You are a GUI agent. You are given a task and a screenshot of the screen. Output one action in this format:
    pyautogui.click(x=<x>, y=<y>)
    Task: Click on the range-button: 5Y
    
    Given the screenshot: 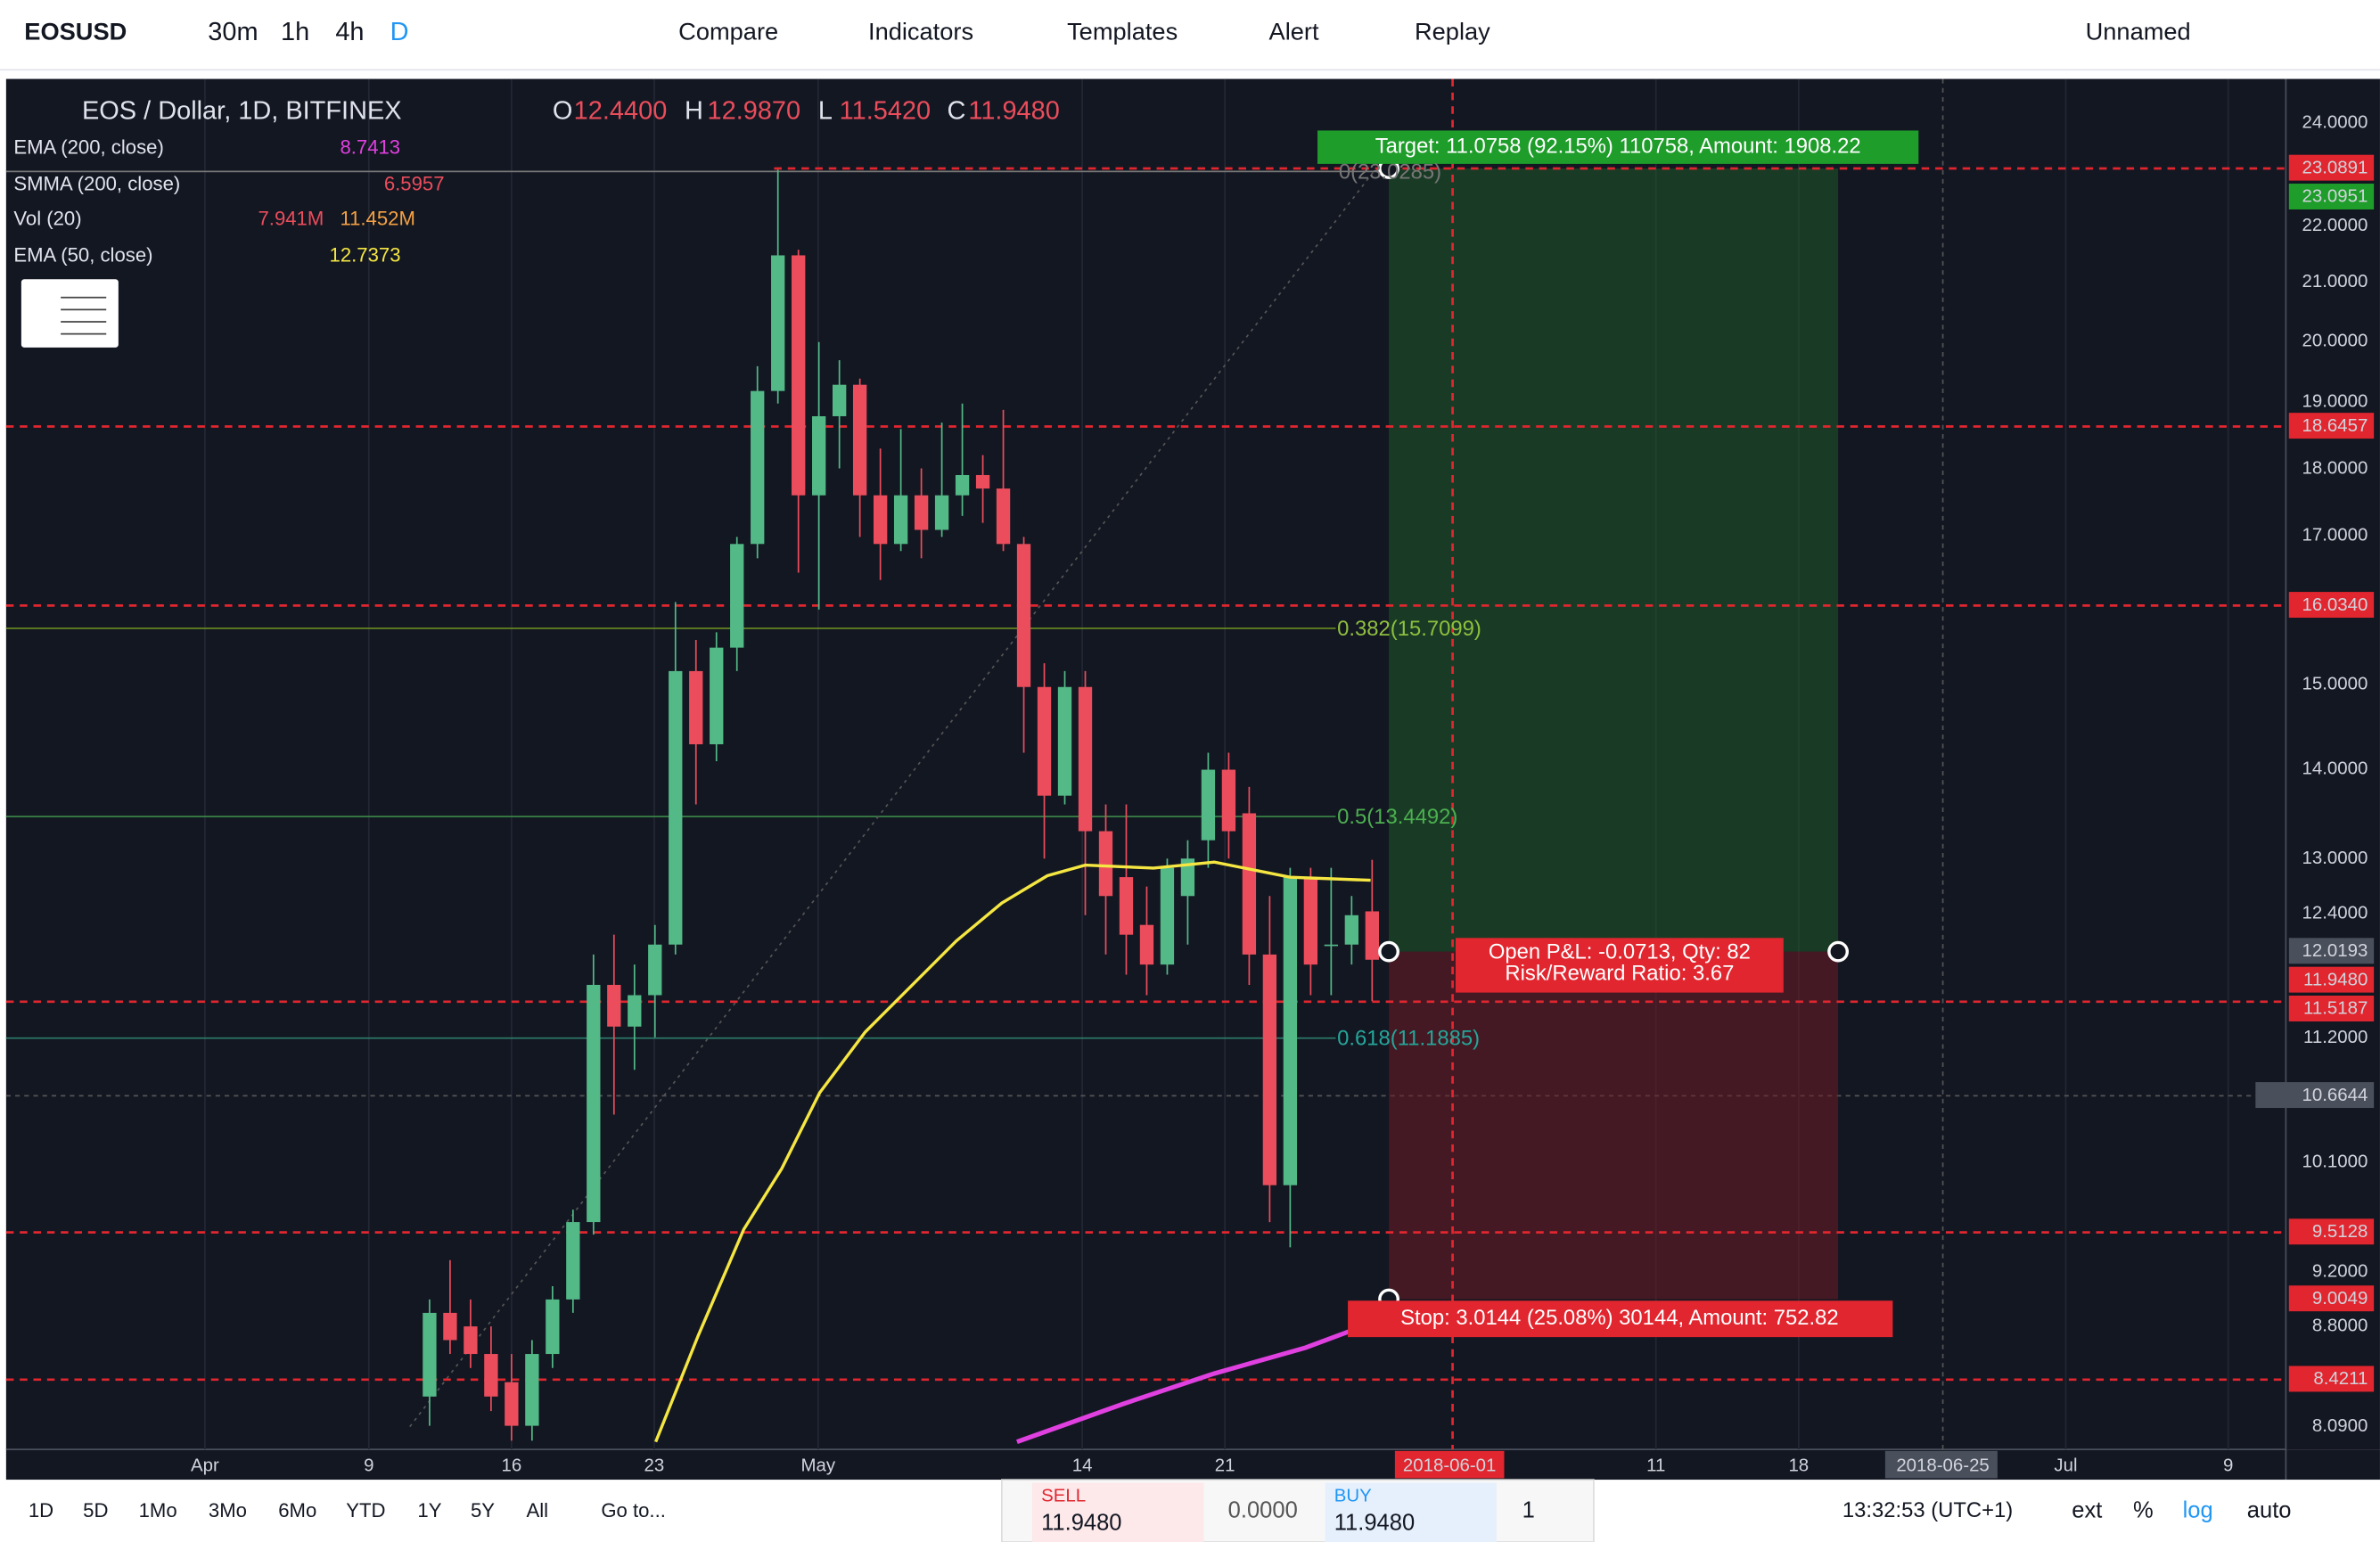 What is the action you would take?
    pyautogui.click(x=483, y=1510)
    